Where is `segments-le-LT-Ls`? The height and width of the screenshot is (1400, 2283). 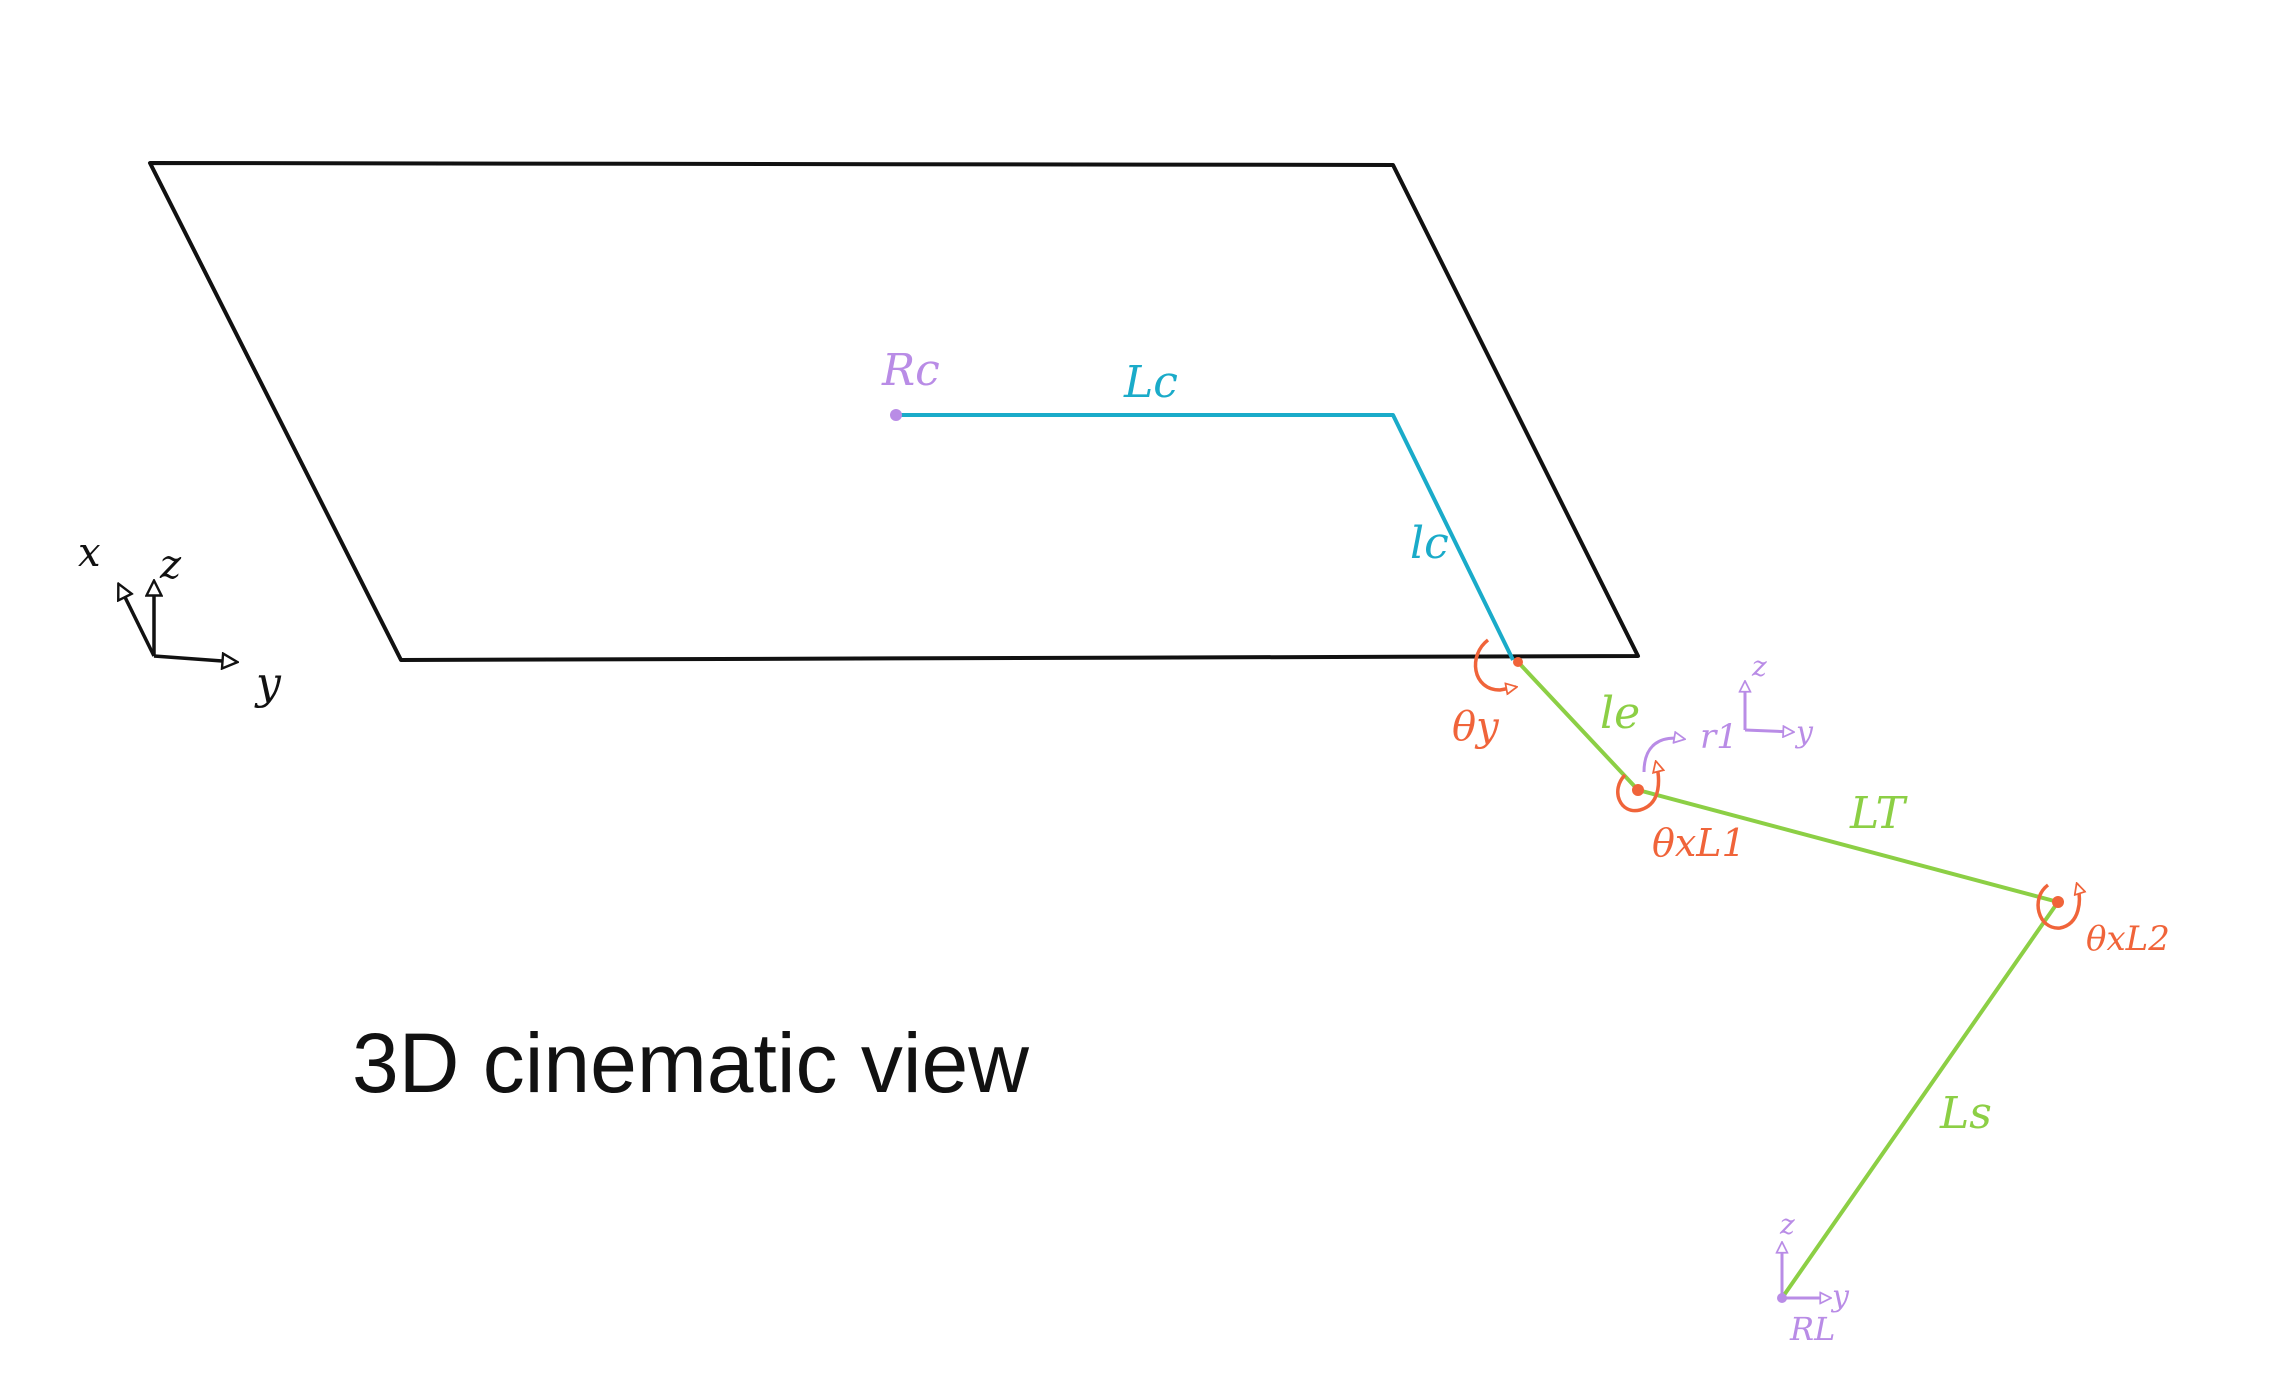 segments-le-LT-Ls is located at coordinates (1788, 980).